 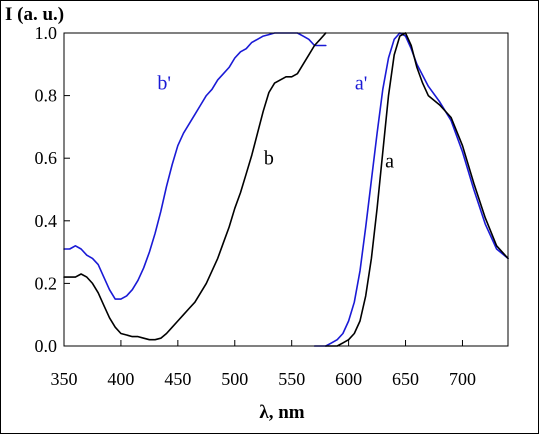 What do you see at coordinates (348, 379) in the screenshot?
I see `x-tick-label: 600` at bounding box center [348, 379].